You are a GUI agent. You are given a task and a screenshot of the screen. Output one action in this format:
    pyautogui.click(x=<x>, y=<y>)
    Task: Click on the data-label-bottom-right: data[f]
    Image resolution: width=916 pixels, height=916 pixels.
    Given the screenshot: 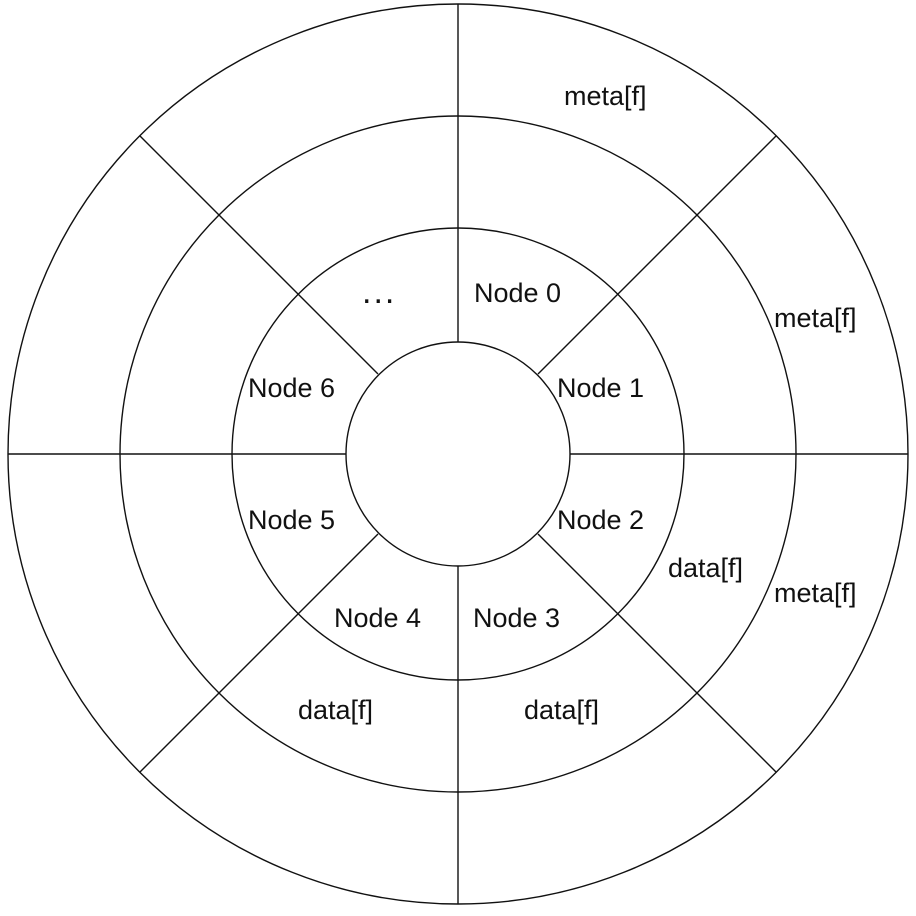 What is the action you would take?
    pyautogui.click(x=561, y=710)
    